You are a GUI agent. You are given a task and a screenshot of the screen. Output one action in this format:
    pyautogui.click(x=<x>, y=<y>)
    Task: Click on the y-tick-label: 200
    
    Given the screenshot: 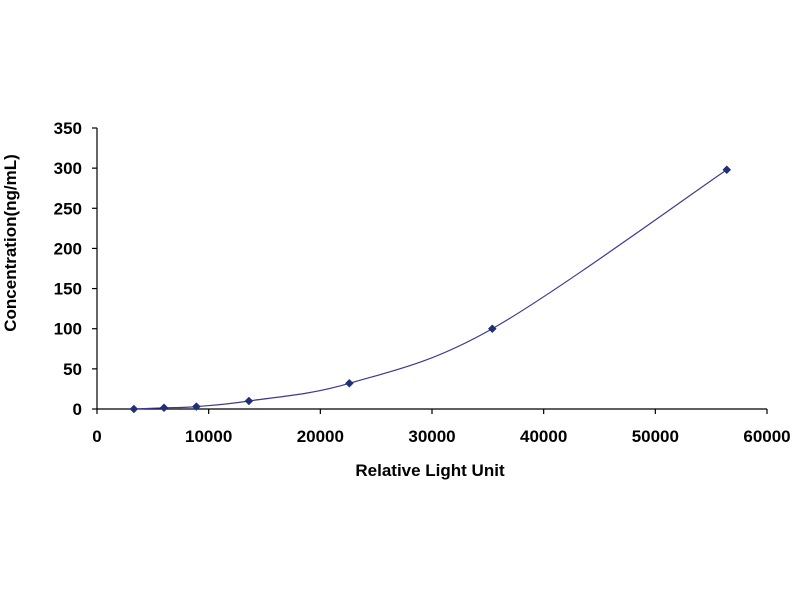 What is the action you would take?
    pyautogui.click(x=68, y=248)
    